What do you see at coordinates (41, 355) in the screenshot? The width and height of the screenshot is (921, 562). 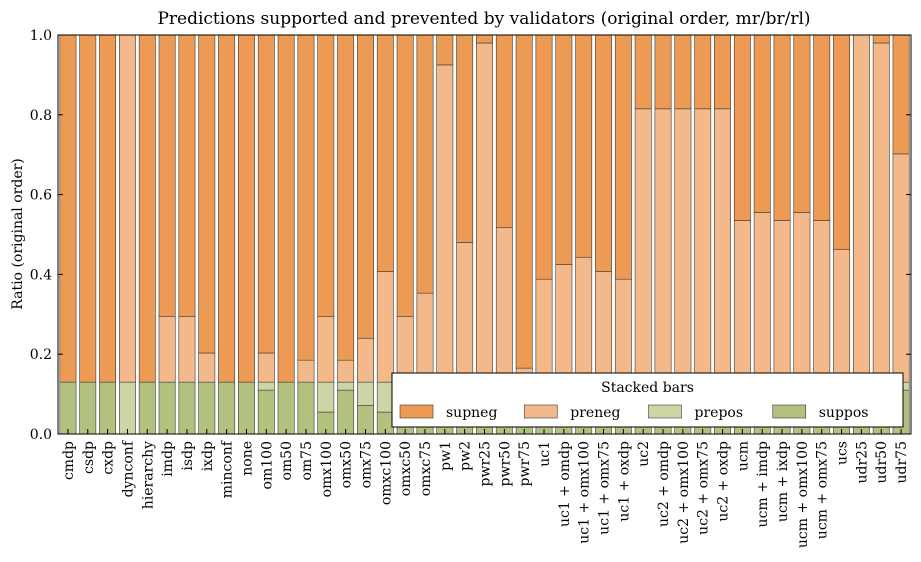 I see `y-tick-label: 0.2` at bounding box center [41, 355].